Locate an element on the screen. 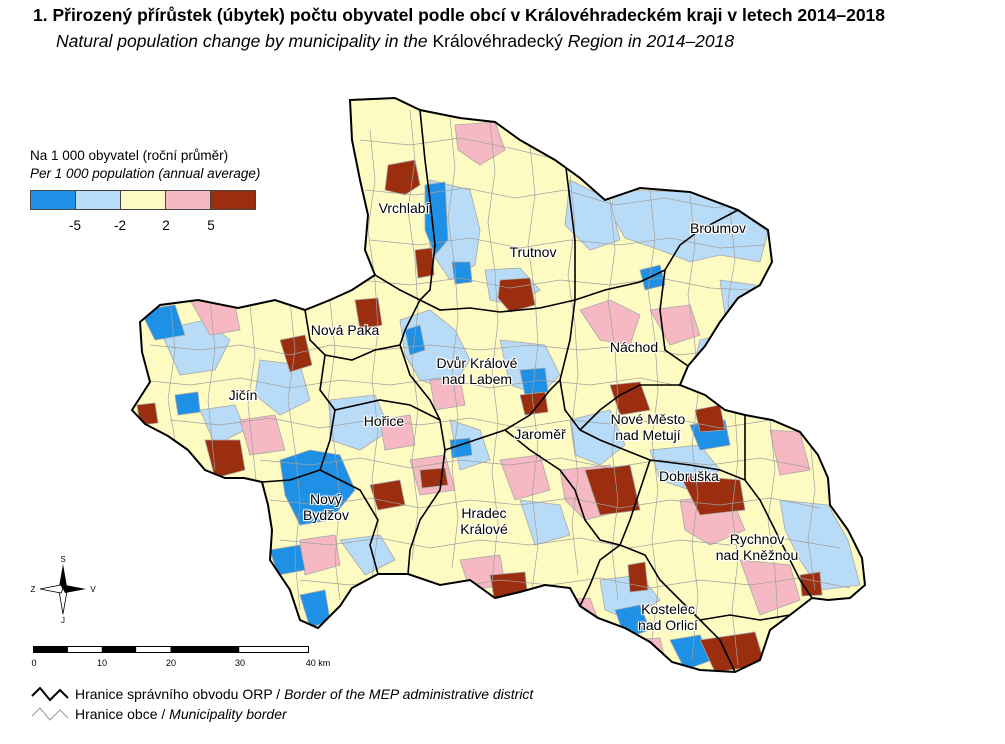  town-label-dvur-kralove: Dvůr Králové nad Labem is located at coordinates (477, 371).